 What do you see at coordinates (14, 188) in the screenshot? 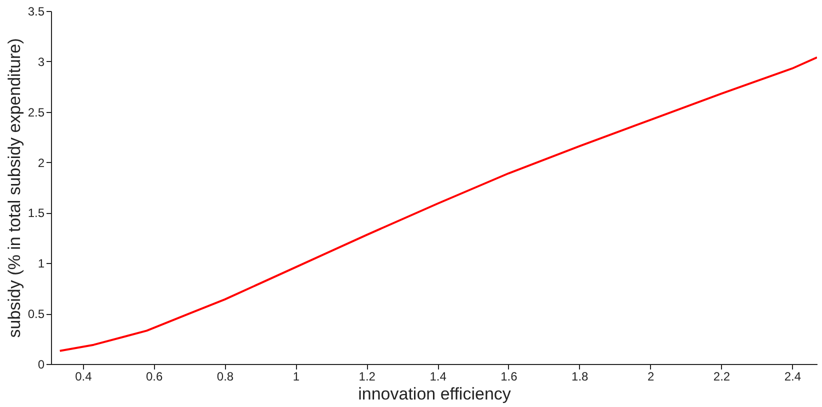
I see `y-axis-title: subsidy (% in total subsidy expenditure)` at bounding box center [14, 188].